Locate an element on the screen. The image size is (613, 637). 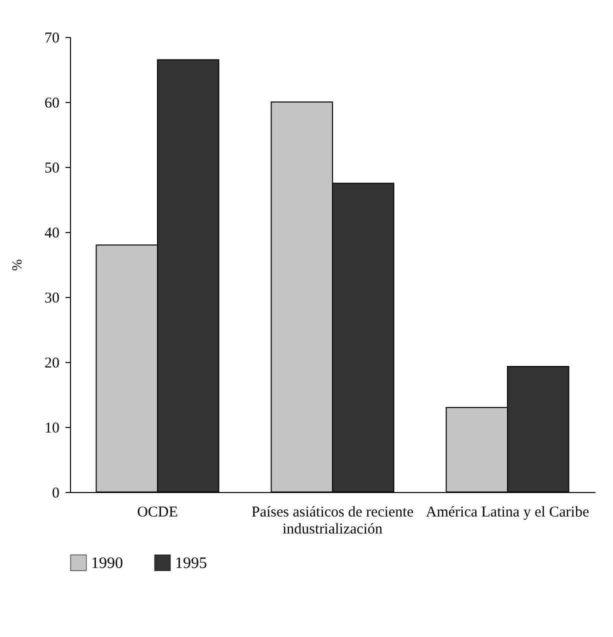
y-tick-label: 40 is located at coordinates (52, 234).